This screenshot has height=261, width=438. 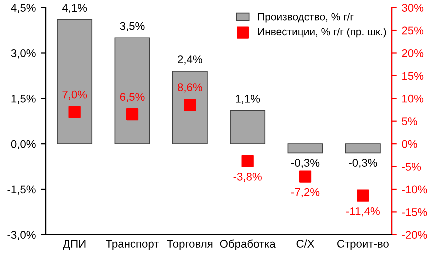 What do you see at coordinates (413, 54) in the screenshot?
I see `y2-tick-label: 20%` at bounding box center [413, 54].